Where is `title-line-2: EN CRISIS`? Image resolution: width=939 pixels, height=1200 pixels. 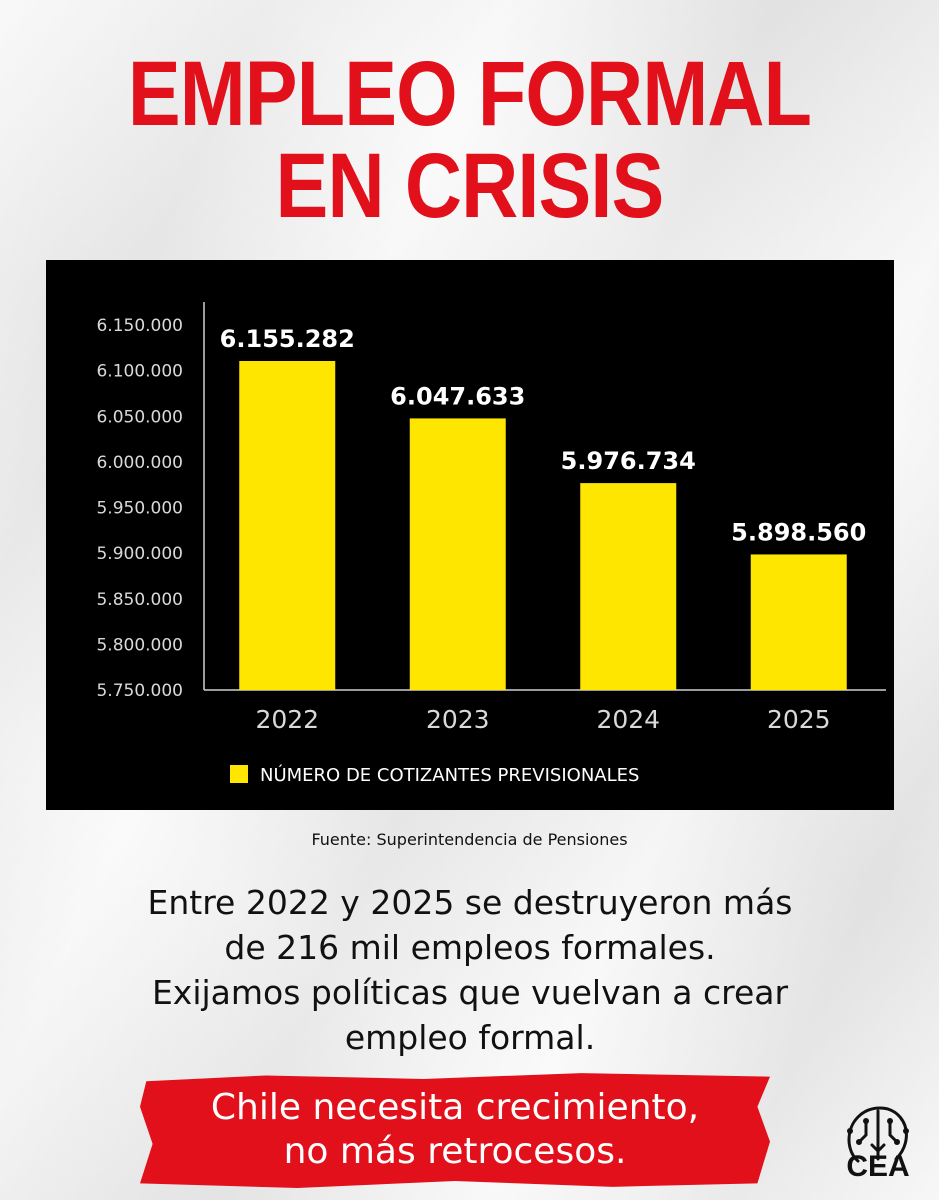 title-line-2: EN CRISIS is located at coordinates (470, 186).